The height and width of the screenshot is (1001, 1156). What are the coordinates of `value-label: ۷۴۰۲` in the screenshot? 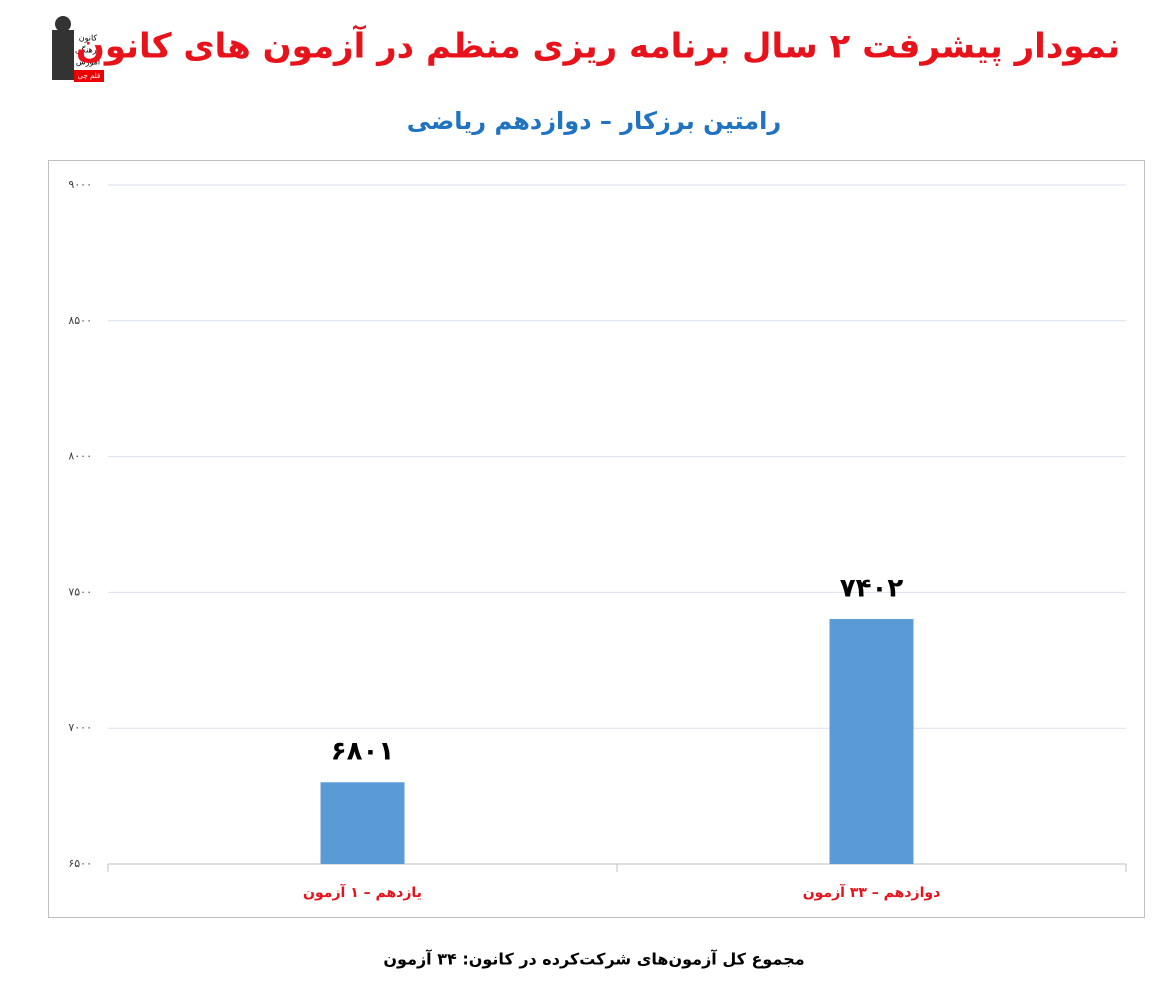 It's located at (872, 589).